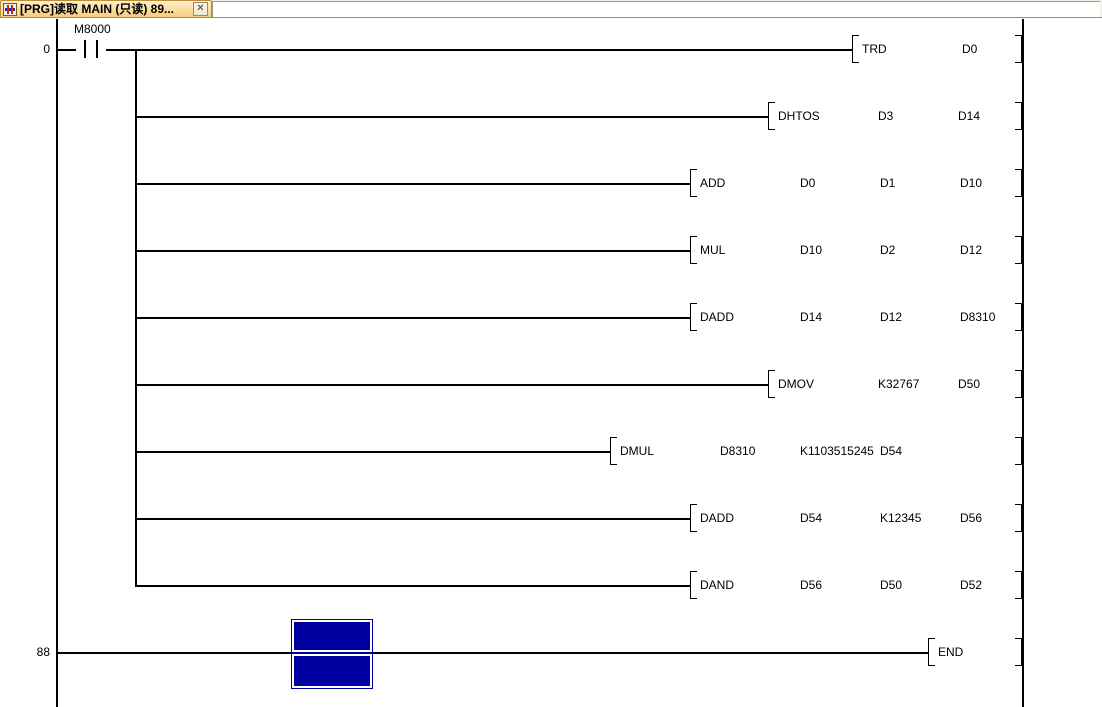 The width and height of the screenshot is (1102, 707). Describe the element at coordinates (796, 384) in the screenshot. I see `instruction-mnemonic: DMOV` at that location.